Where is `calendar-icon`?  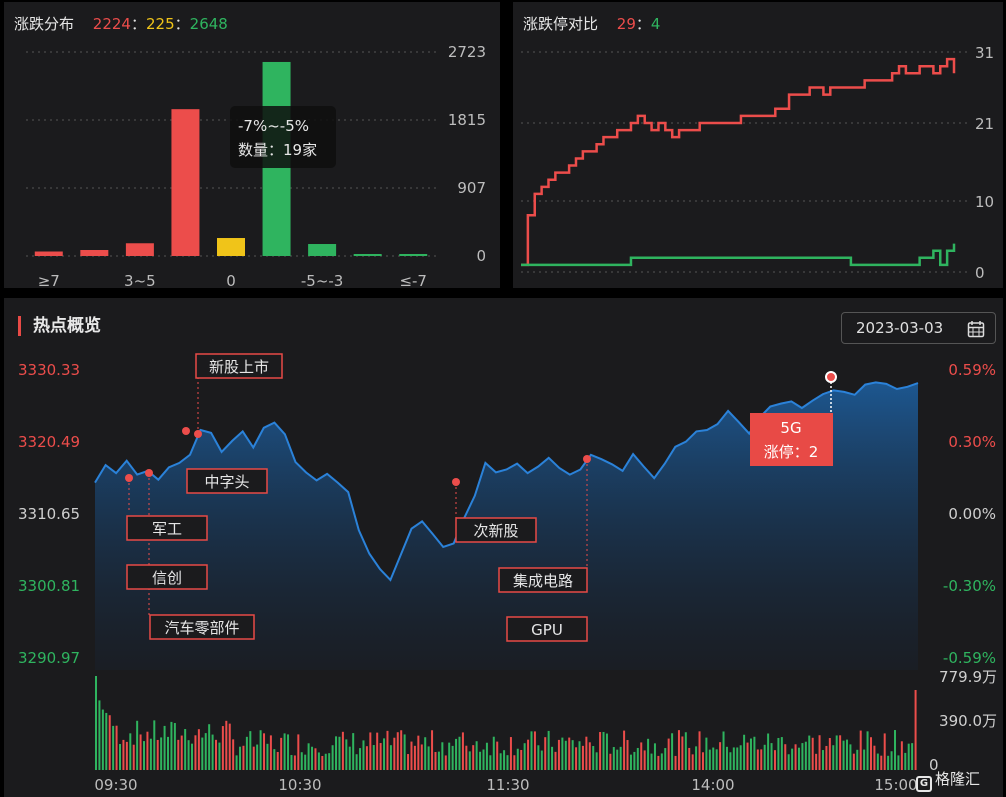
calendar-icon is located at coordinates (976, 329).